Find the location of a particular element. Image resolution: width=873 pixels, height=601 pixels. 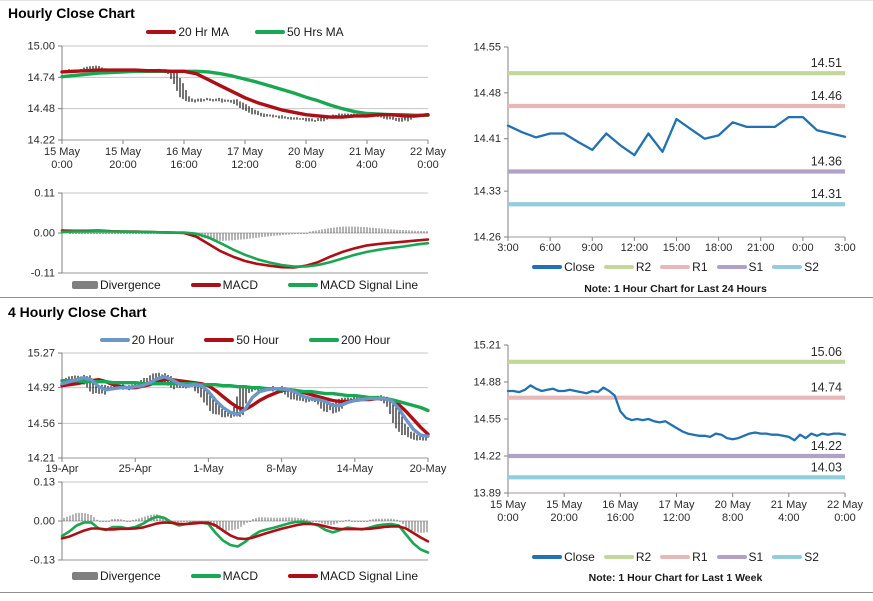

hourly_close-legend: 20 Hr MA 50 Hrs MA is located at coordinates (245, 32).